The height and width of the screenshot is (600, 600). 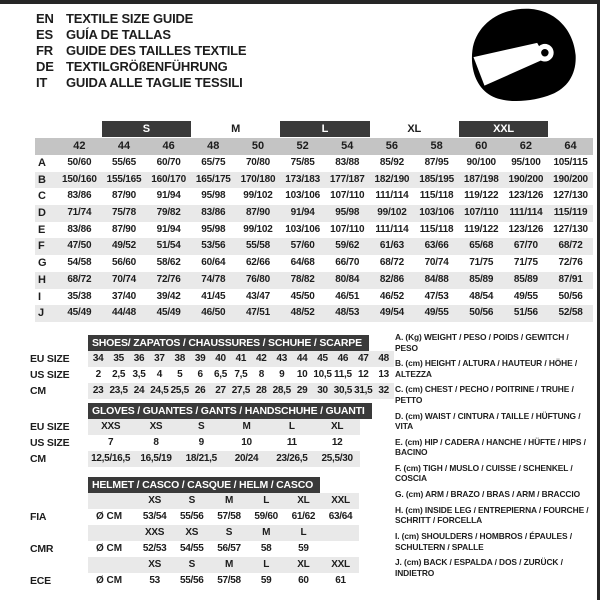 What do you see at coordinates (347, 263) in the screenshot?
I see `measurement-value: 66/70` at bounding box center [347, 263].